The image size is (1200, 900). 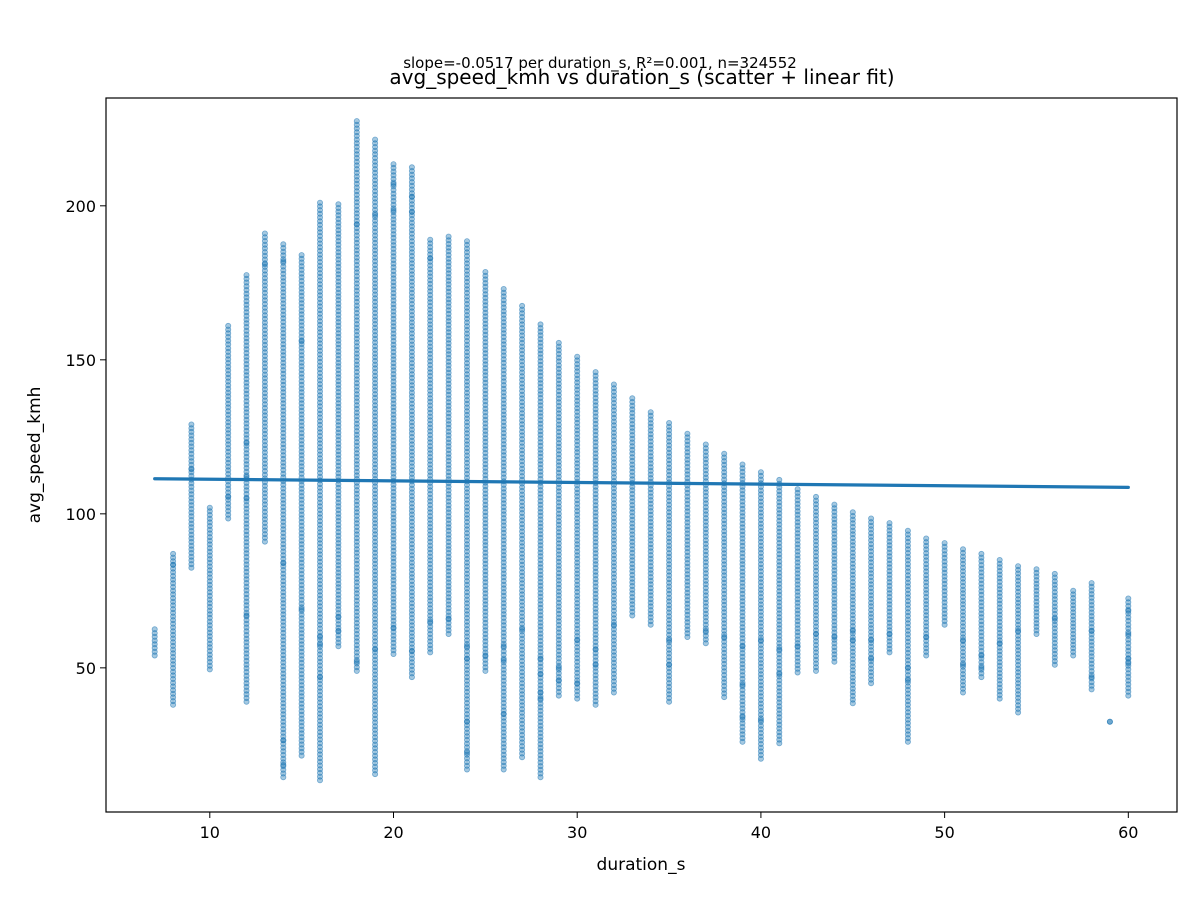 What do you see at coordinates (577, 832) in the screenshot?
I see `x-tick-label: 30` at bounding box center [577, 832].